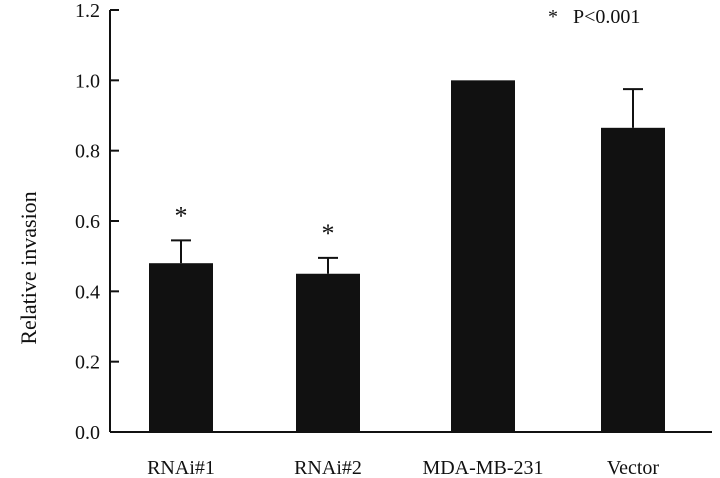 The width and height of the screenshot is (720, 478). Describe the element at coordinates (594, 17) in the screenshot. I see `significance-annotation: * P<0.001` at that location.